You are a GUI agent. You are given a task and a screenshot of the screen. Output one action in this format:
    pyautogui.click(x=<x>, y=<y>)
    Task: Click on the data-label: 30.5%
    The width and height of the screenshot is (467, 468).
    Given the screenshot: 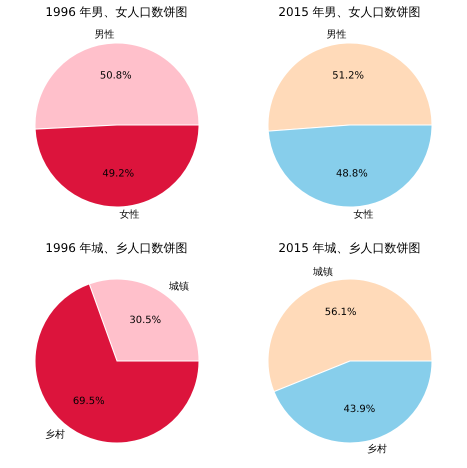 What is the action you would take?
    pyautogui.click(x=145, y=320)
    